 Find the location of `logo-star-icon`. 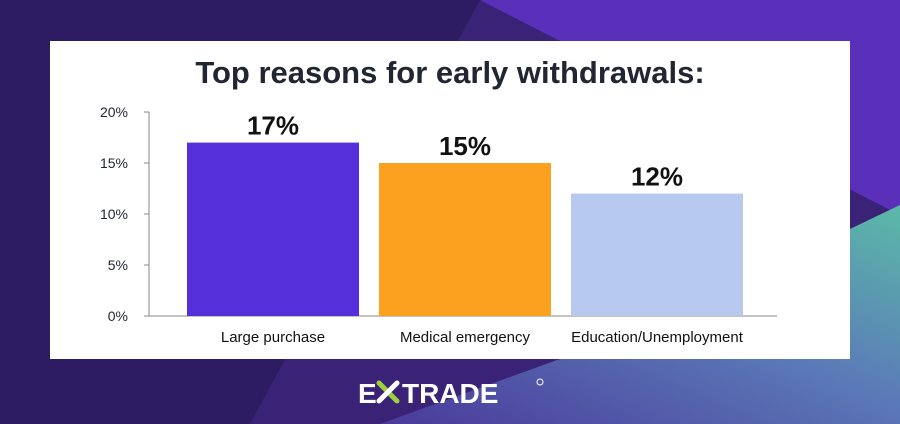

logo-star-icon is located at coordinates (388, 392).